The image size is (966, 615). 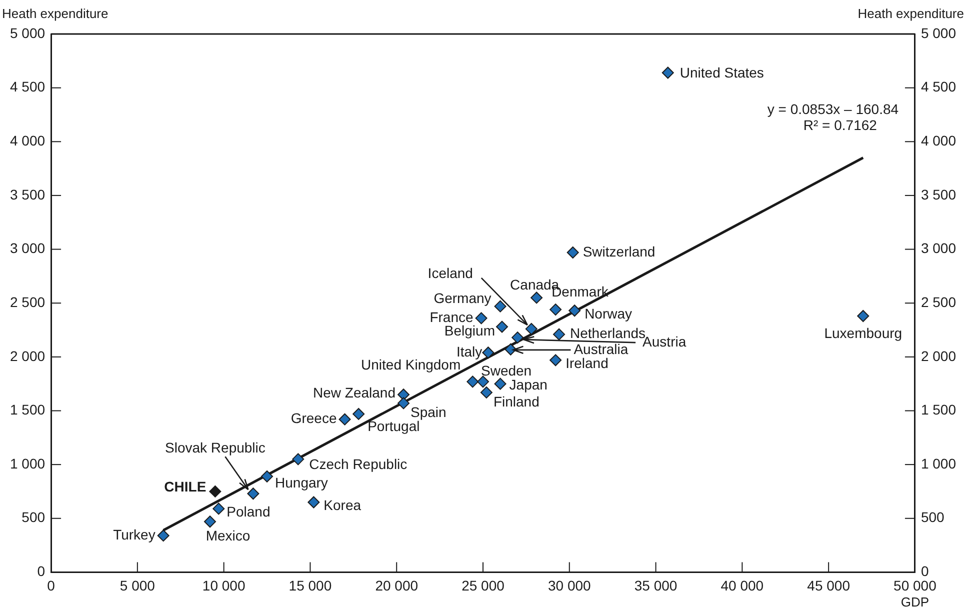 I want to click on annotation: Italy, so click(x=469, y=351).